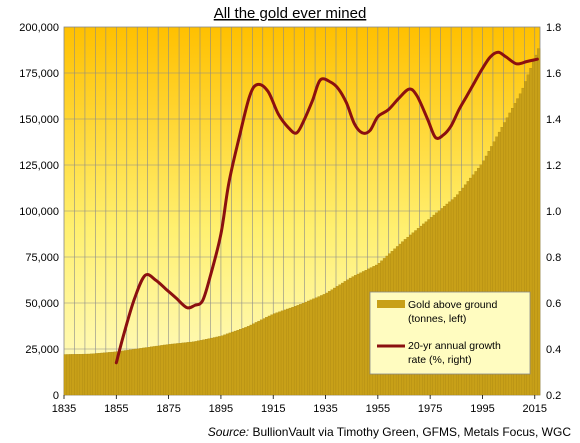  I want to click on left-tick-label: 175,000, so click(39, 74).